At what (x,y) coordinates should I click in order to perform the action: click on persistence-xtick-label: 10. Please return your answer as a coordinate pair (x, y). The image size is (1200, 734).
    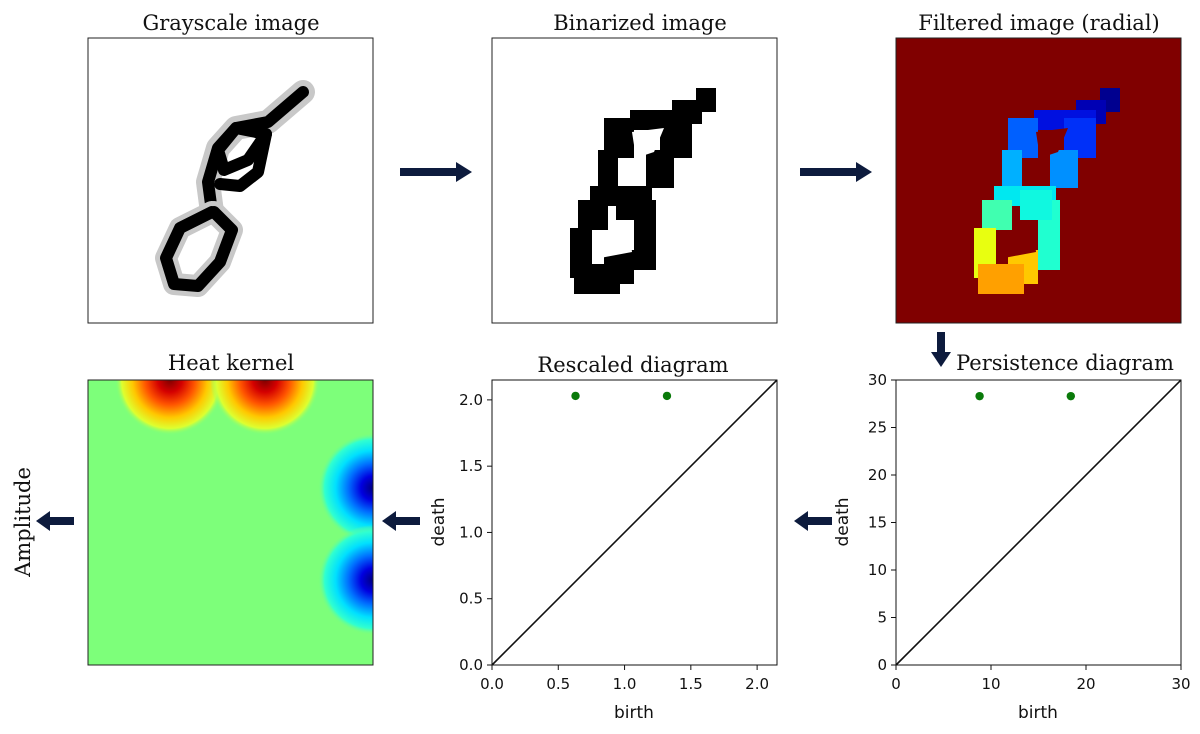
    Looking at the image, I should click on (990, 684).